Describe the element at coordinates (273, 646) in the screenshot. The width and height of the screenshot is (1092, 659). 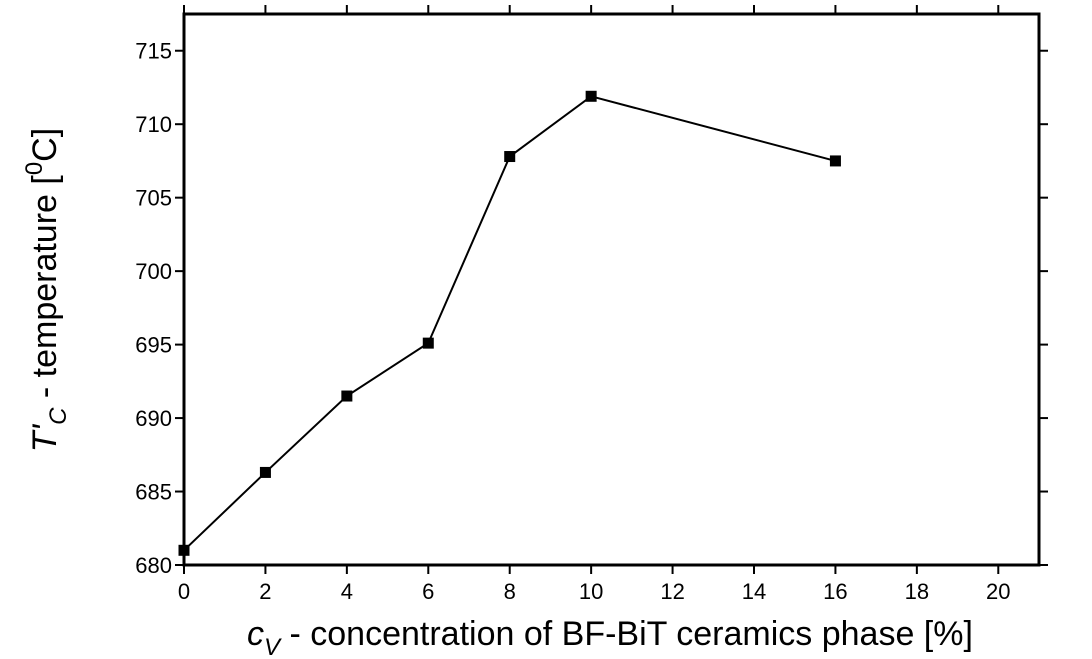
I see `x-label-subscript: V` at that location.